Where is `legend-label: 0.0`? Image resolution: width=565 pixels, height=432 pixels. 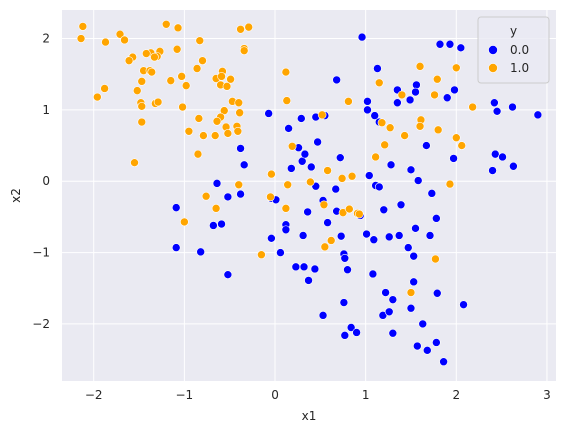 legend-label: 0.0 is located at coordinates (519, 50).